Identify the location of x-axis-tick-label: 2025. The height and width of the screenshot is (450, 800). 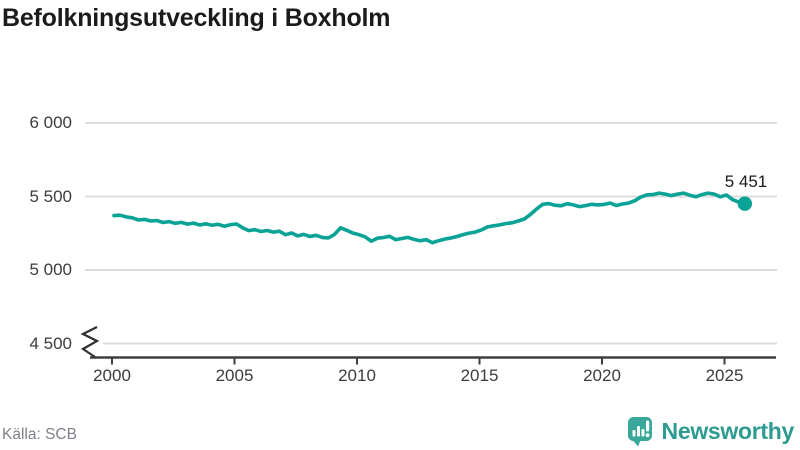
(724, 375).